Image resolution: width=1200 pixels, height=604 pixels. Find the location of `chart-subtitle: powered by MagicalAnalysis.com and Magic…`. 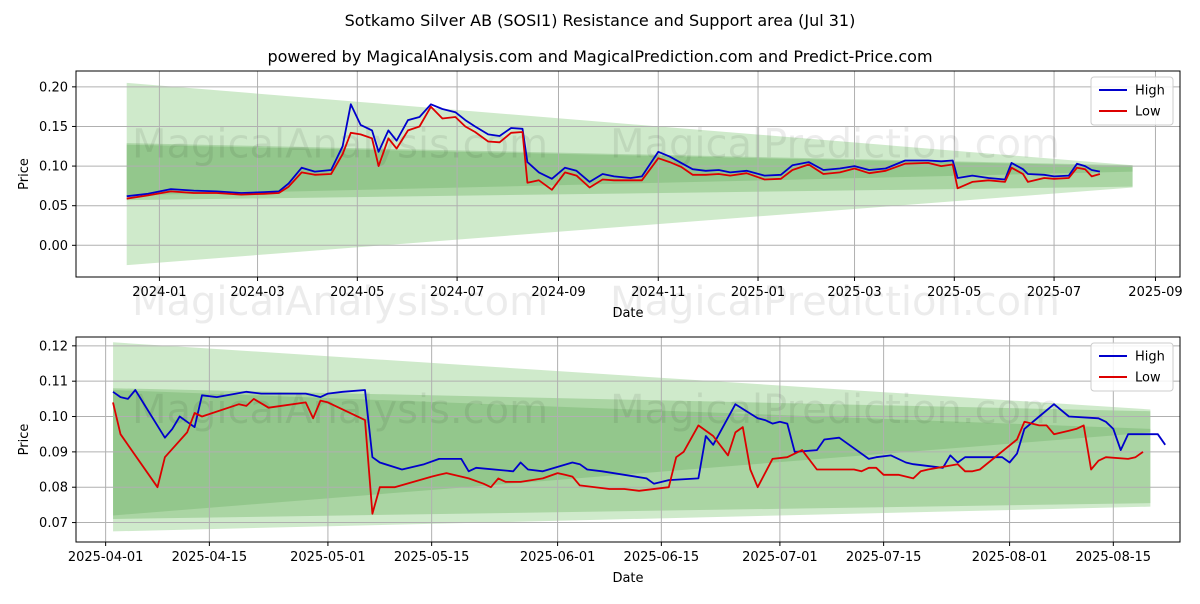

chart-subtitle: powered by MagicalAnalysis.com and Magic… is located at coordinates (599, 56).